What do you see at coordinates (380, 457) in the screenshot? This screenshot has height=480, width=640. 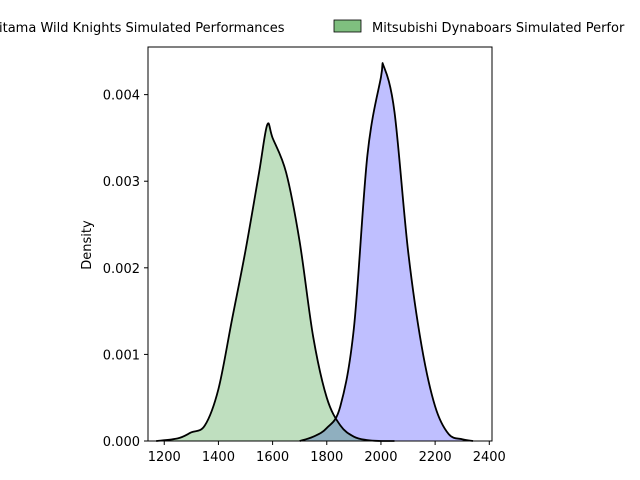 I see `x-tick-label-2000: 2000` at bounding box center [380, 457].